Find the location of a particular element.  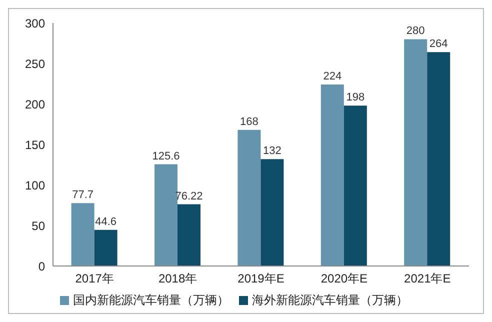

y-tick-label: 100 is located at coordinates (35, 185).